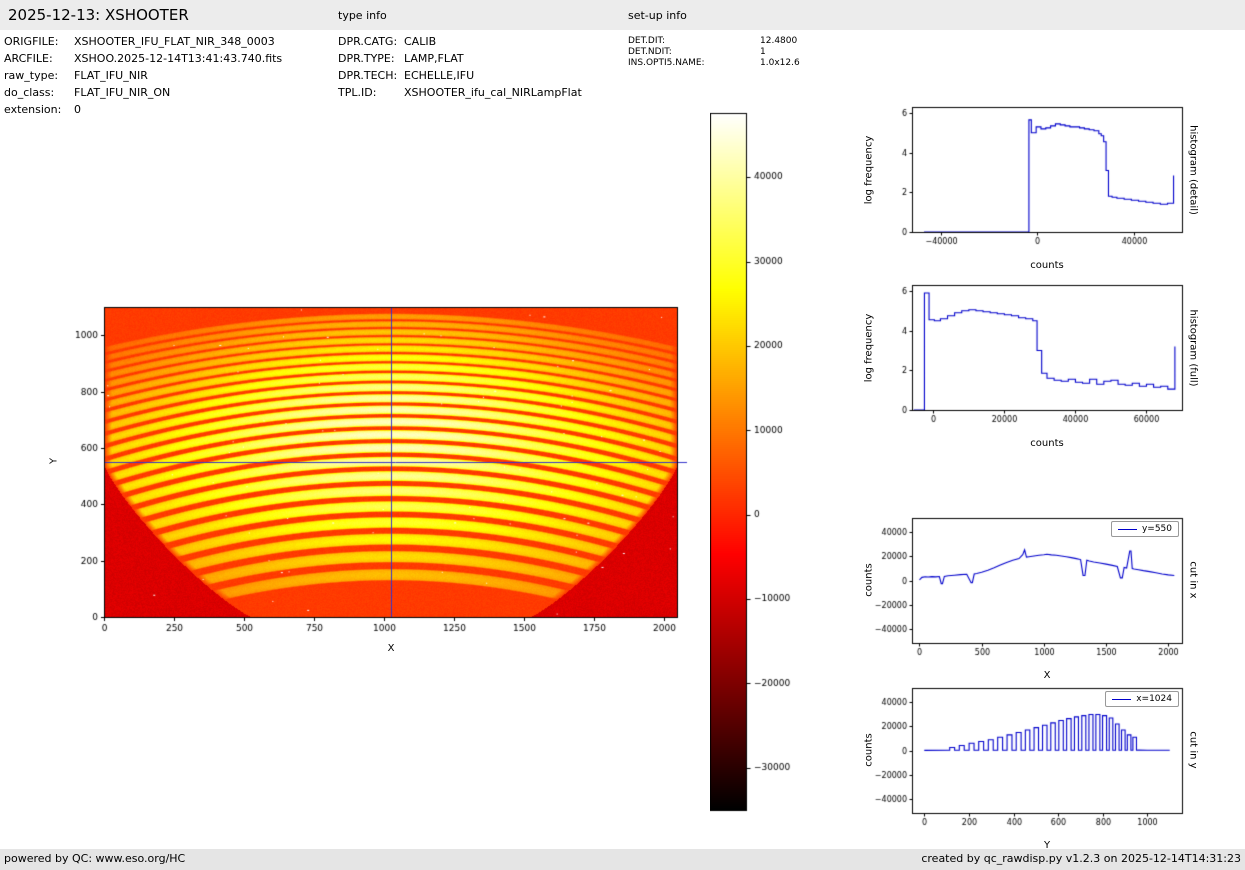 Image resolution: width=1245 pixels, height=870 pixels. Describe the element at coordinates (439, 75) in the screenshot. I see `field-dpr-tech-value: ECHELLE,IFU` at that location.